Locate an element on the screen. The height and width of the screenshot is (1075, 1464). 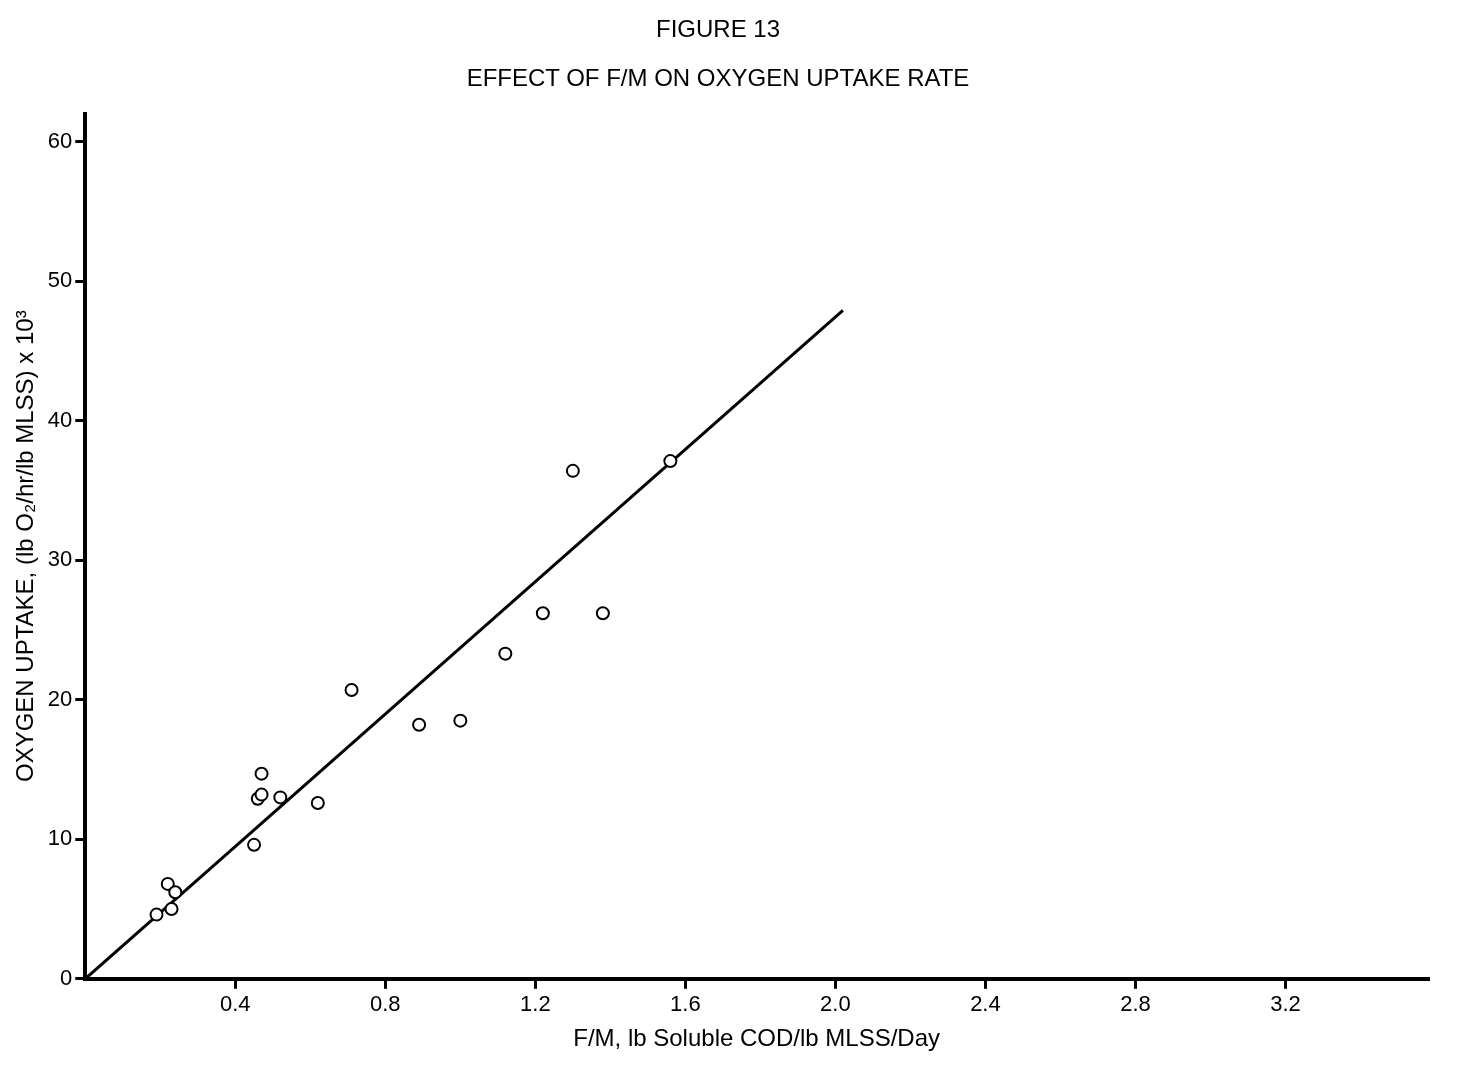
y-tick-label: 20 is located at coordinates (60, 698).